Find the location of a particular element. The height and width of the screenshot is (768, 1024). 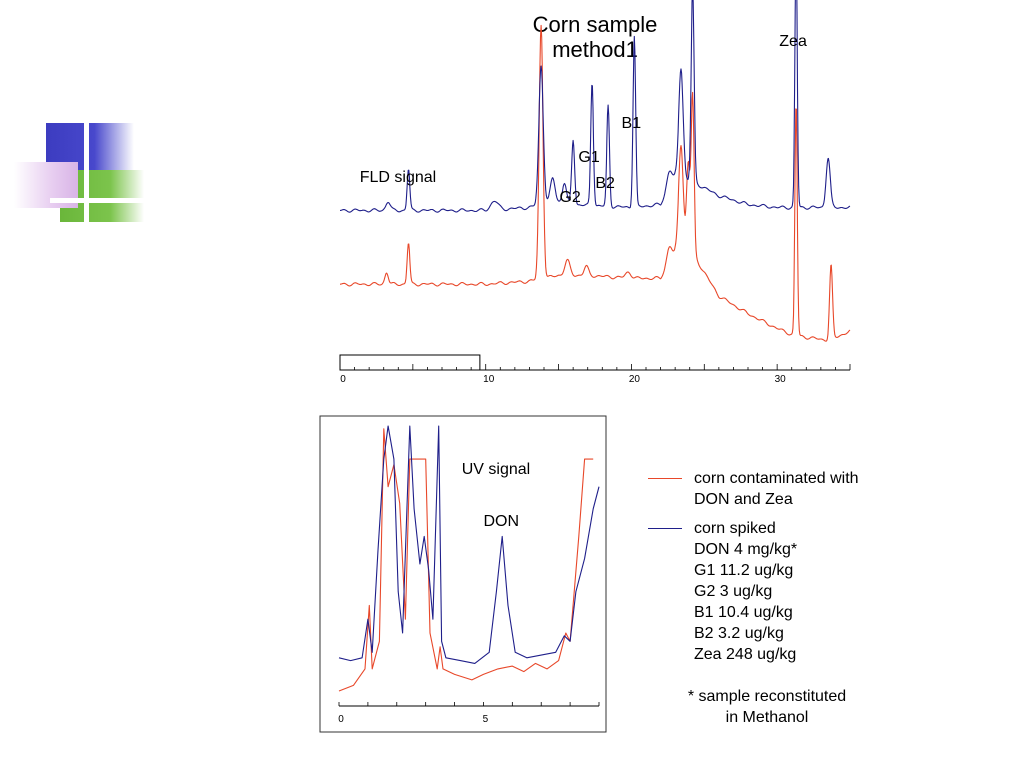

uv-frame is located at coordinates (463, 574).